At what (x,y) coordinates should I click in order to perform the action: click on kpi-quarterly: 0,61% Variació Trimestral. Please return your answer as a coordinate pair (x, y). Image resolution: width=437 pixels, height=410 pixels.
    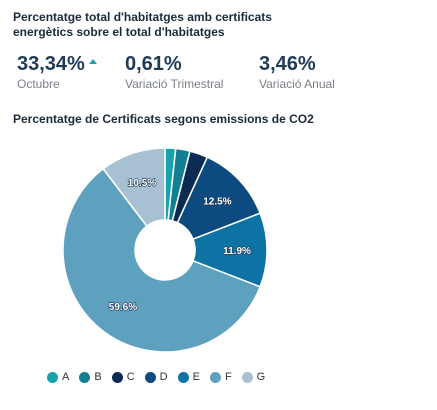
    Looking at the image, I should click on (174, 71).